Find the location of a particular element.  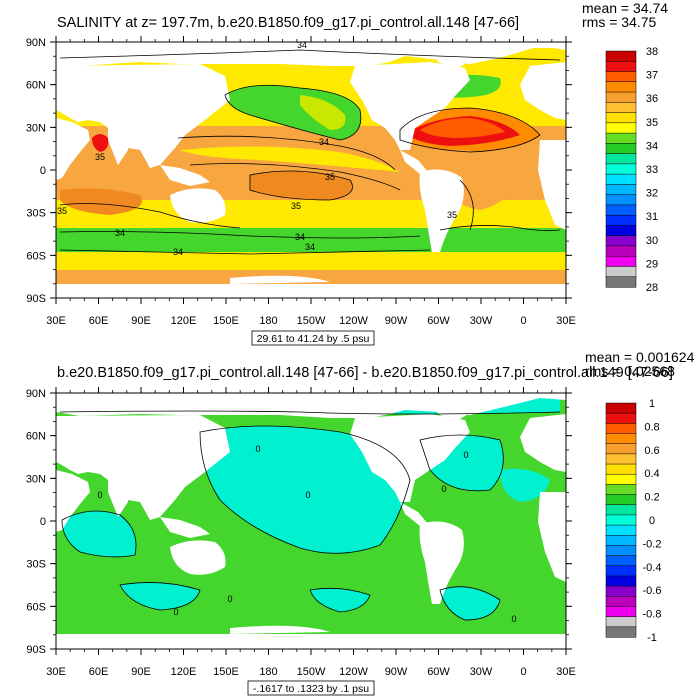

colorbar-label: -0.8 is located at coordinates (652, 615).